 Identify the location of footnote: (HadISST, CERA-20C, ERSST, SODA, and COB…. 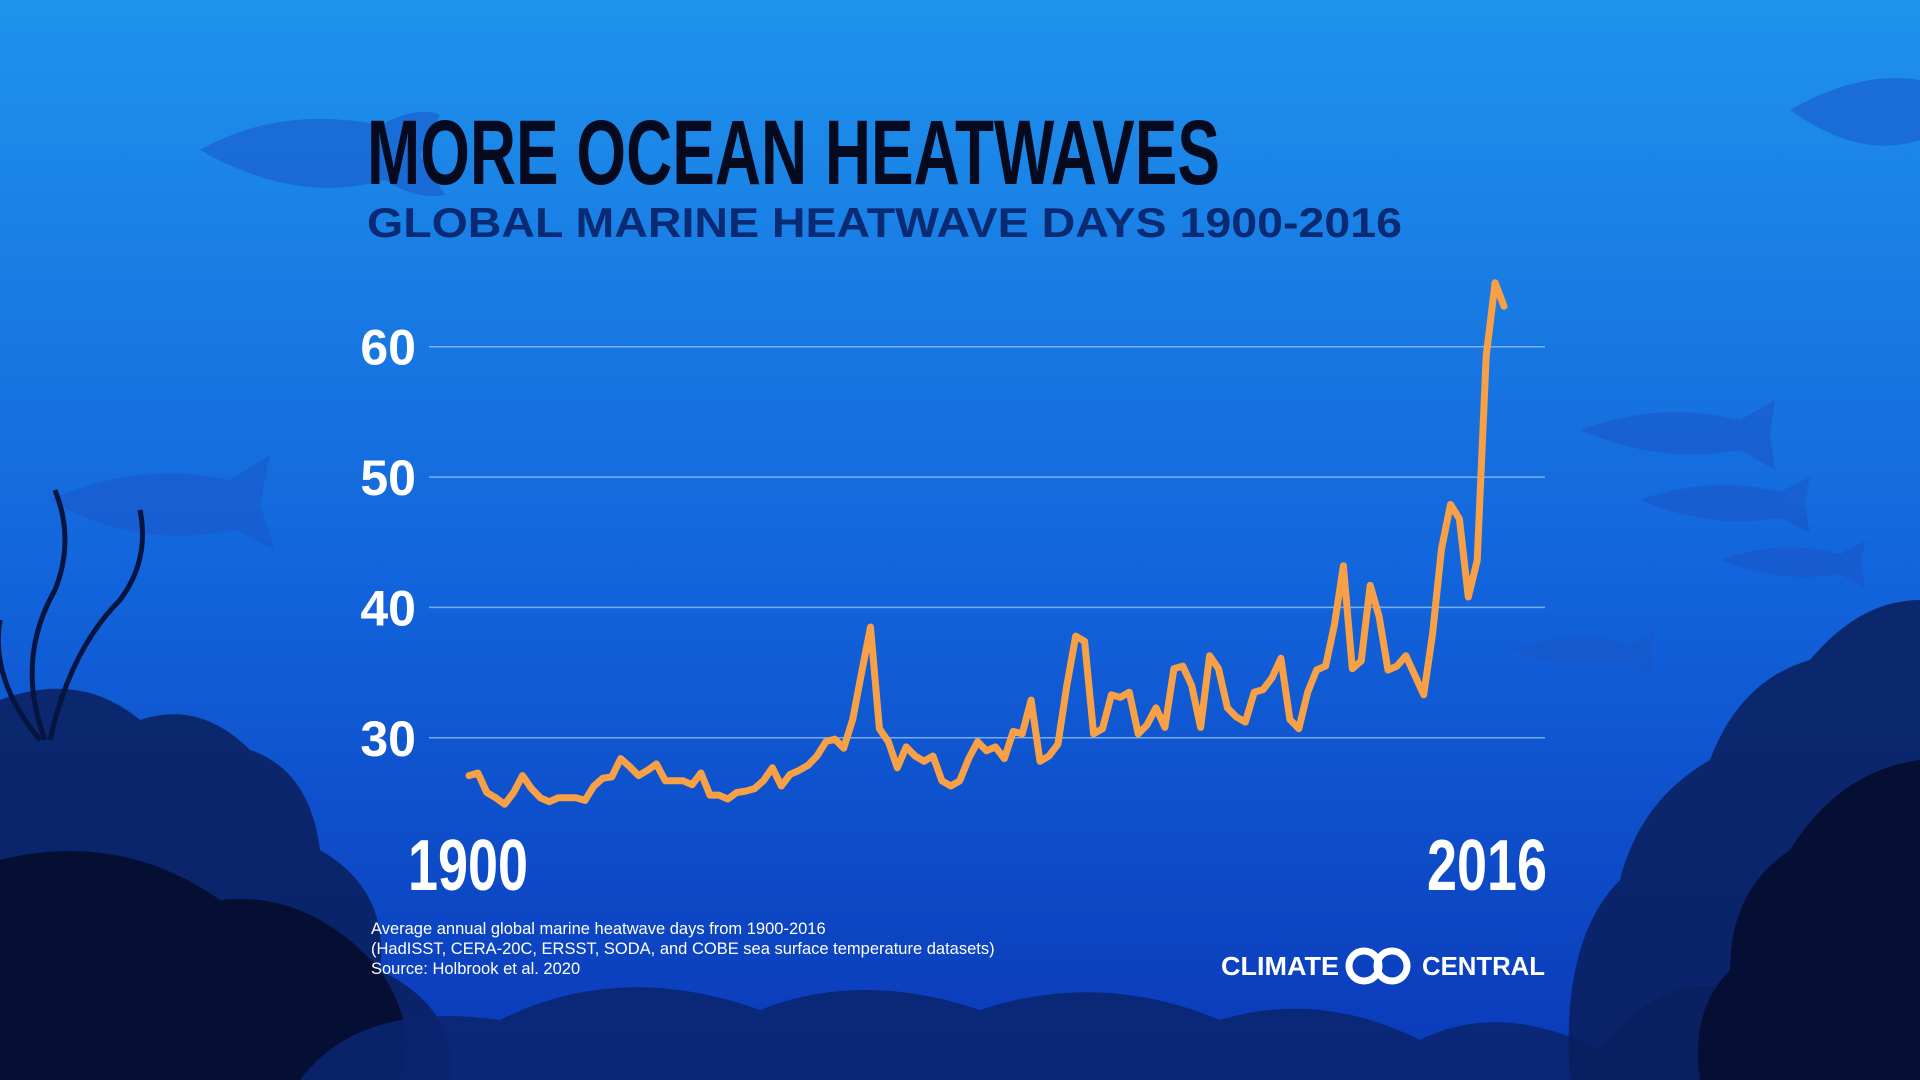
(683, 949).